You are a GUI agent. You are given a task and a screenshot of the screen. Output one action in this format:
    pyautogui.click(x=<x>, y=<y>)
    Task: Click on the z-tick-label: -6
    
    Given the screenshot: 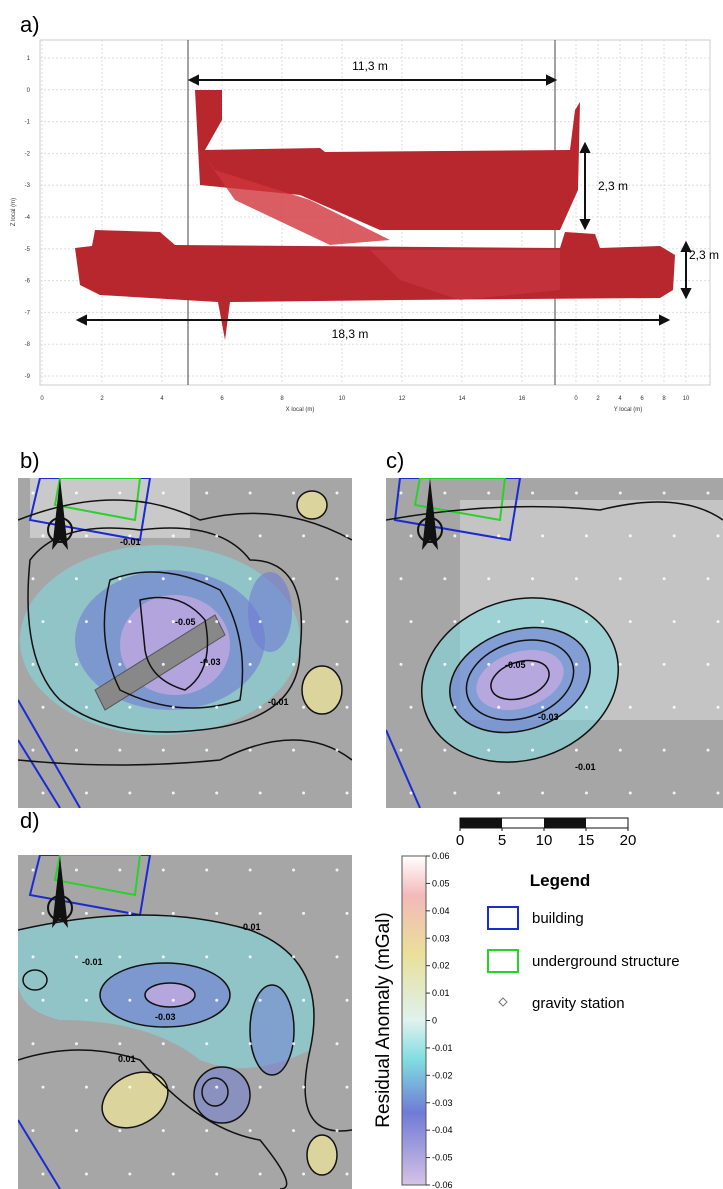 What is the action you would take?
    pyautogui.click(x=28, y=282)
    